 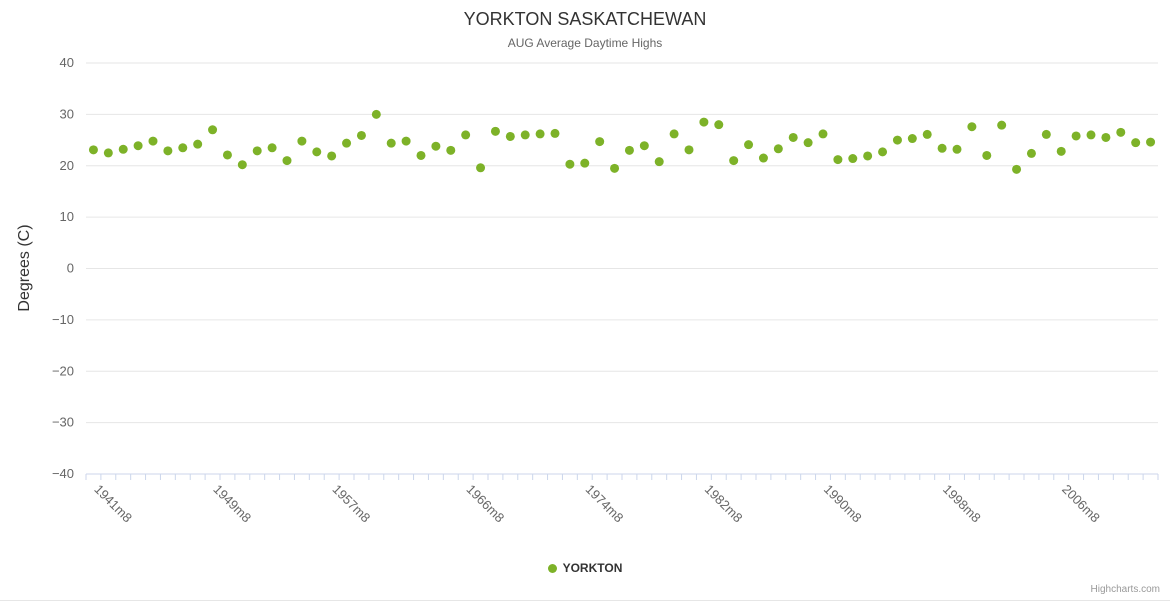 I want to click on y-axis-label: −30, so click(x=63, y=422).